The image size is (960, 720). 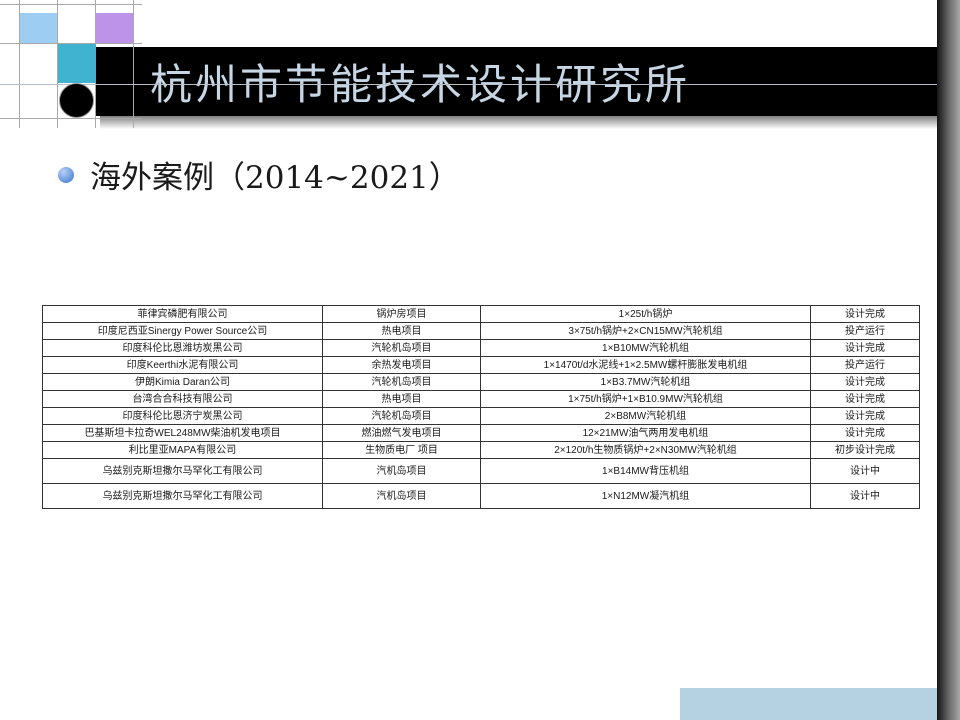 What do you see at coordinates (401, 433) in the screenshot?
I see `table-cell: 燃油燃气发电项目` at bounding box center [401, 433].